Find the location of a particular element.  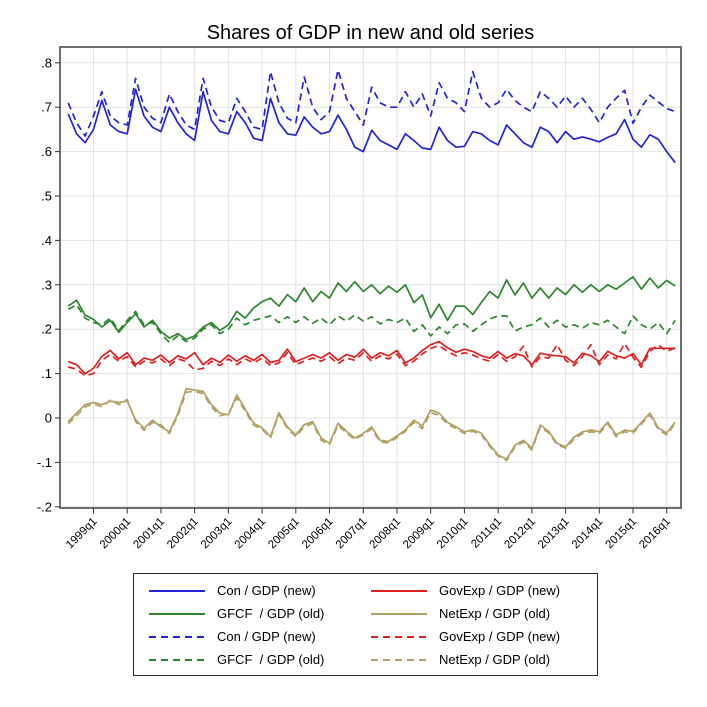

x-tick-label: 2007q1 is located at coordinates (352, 534).